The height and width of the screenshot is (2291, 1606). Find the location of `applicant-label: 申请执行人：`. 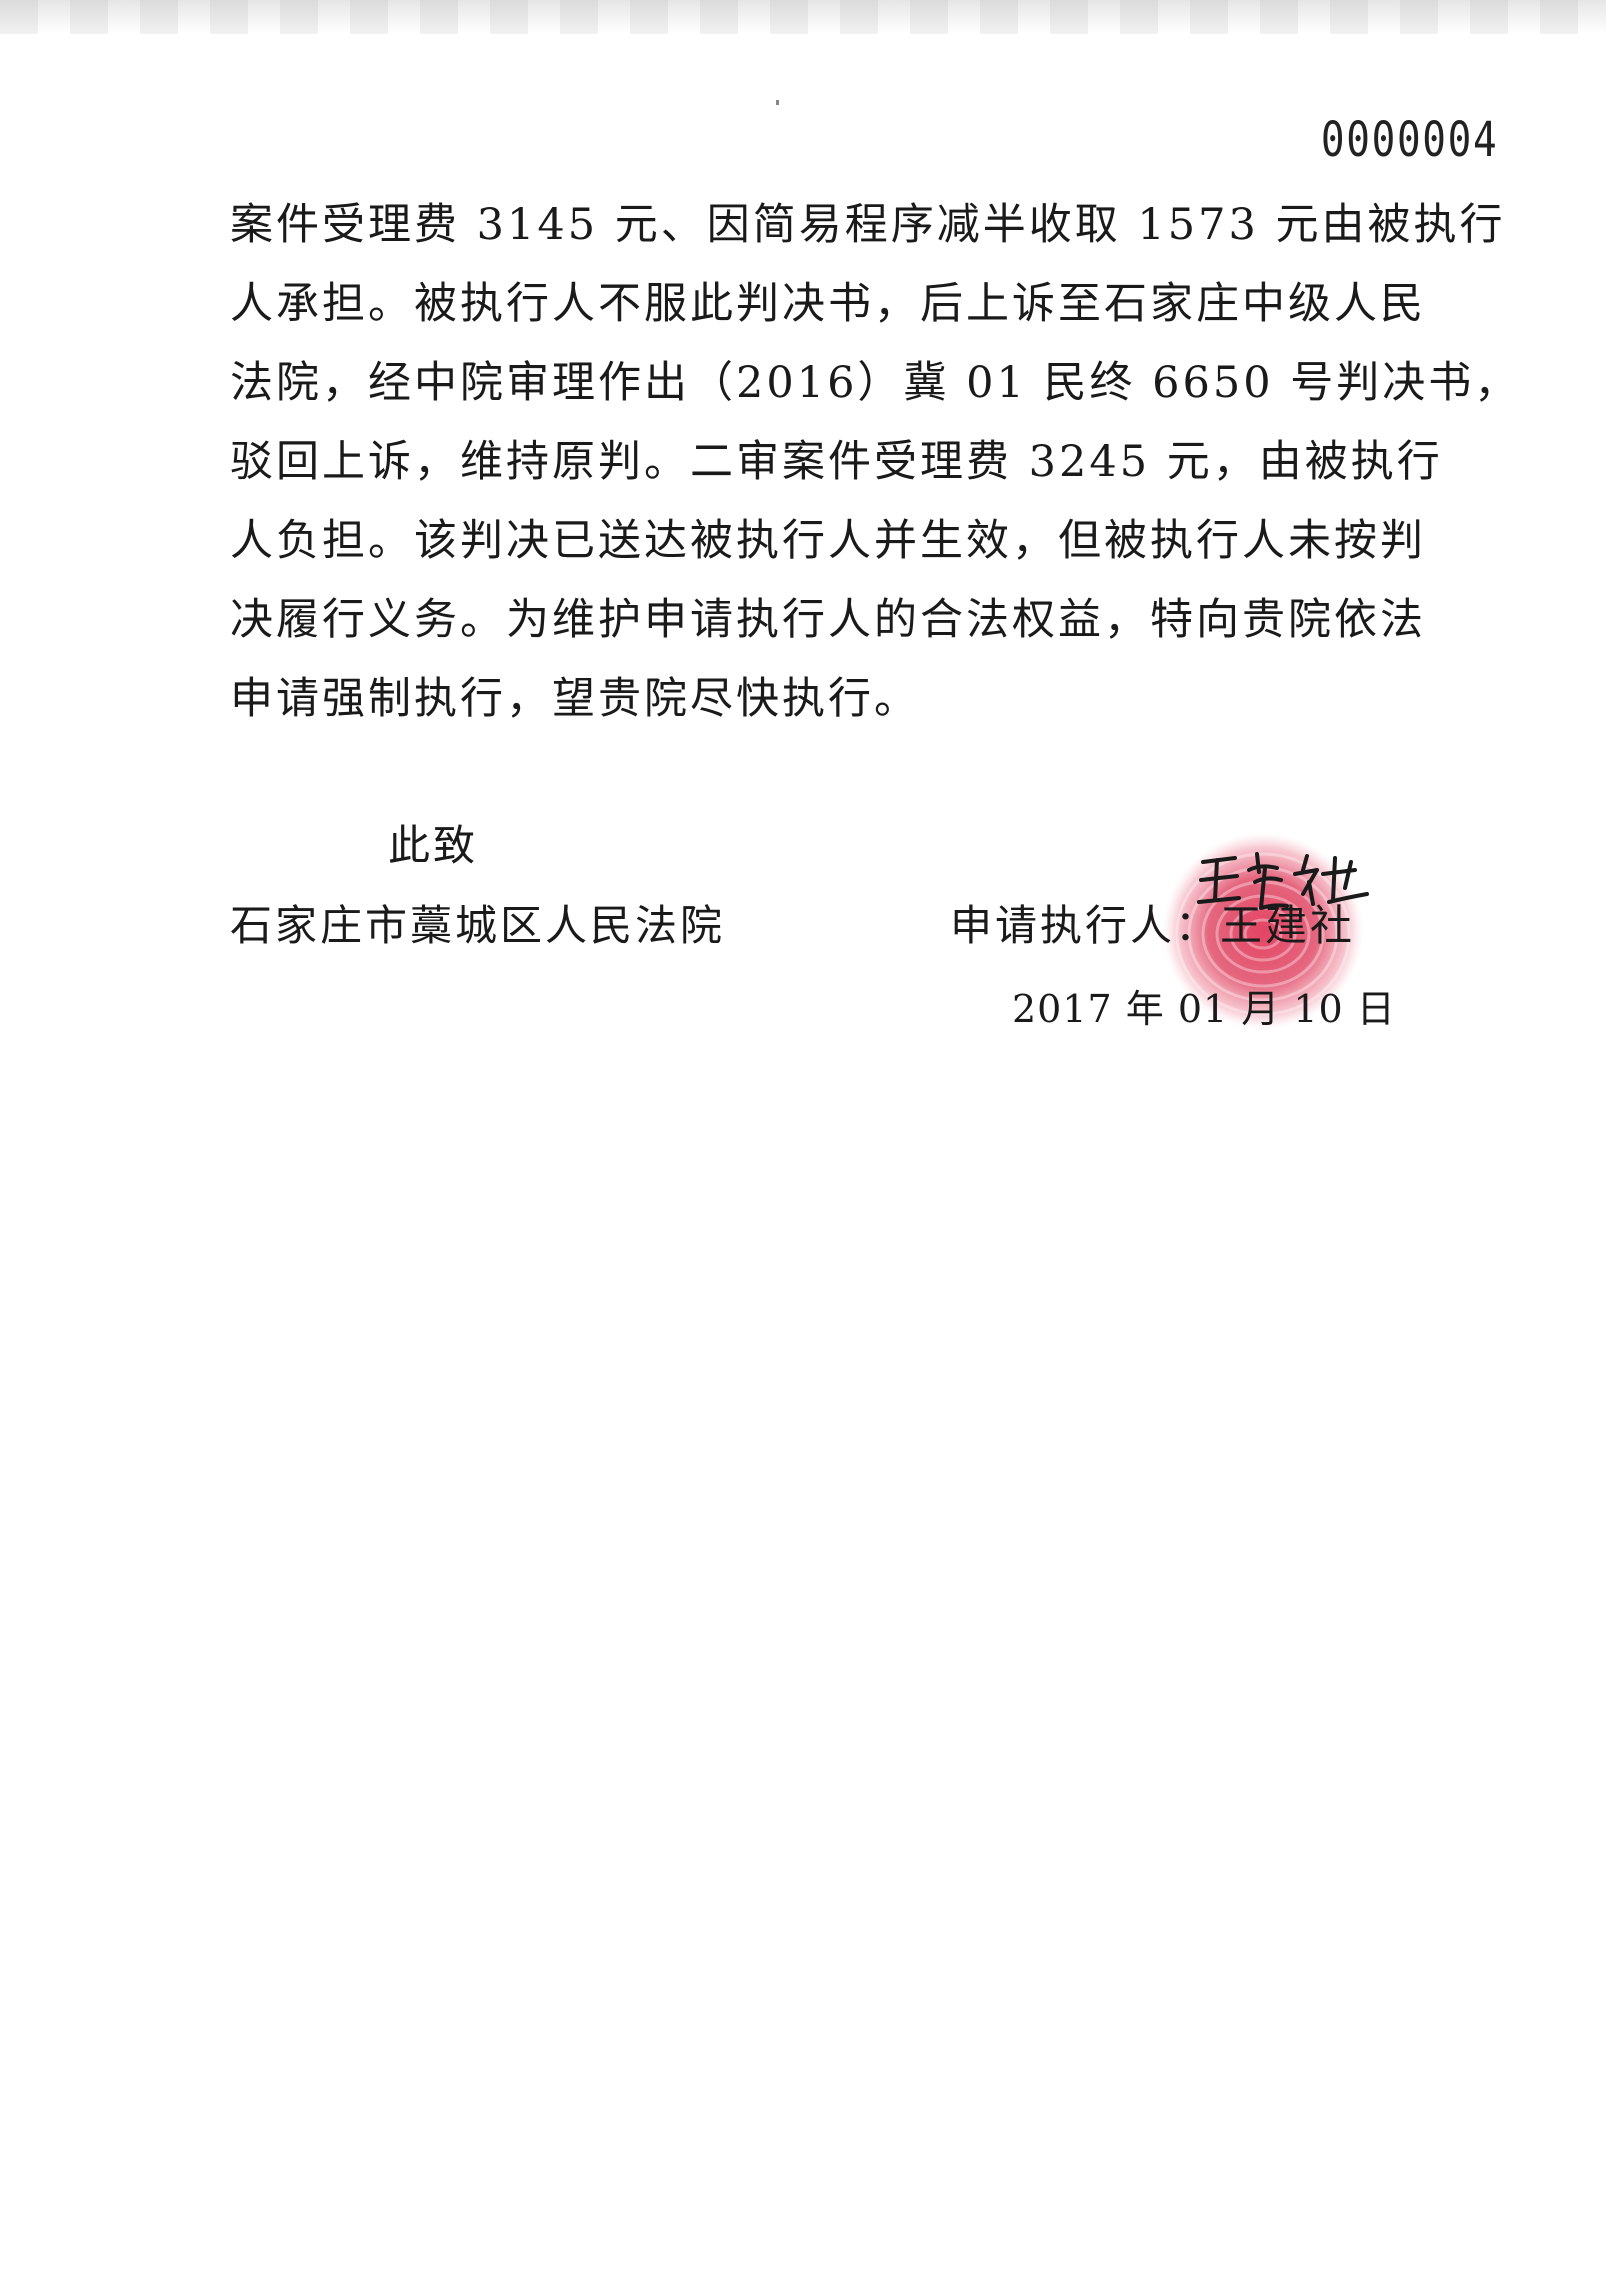

applicant-label: 申请执行人： is located at coordinates (1085, 925).